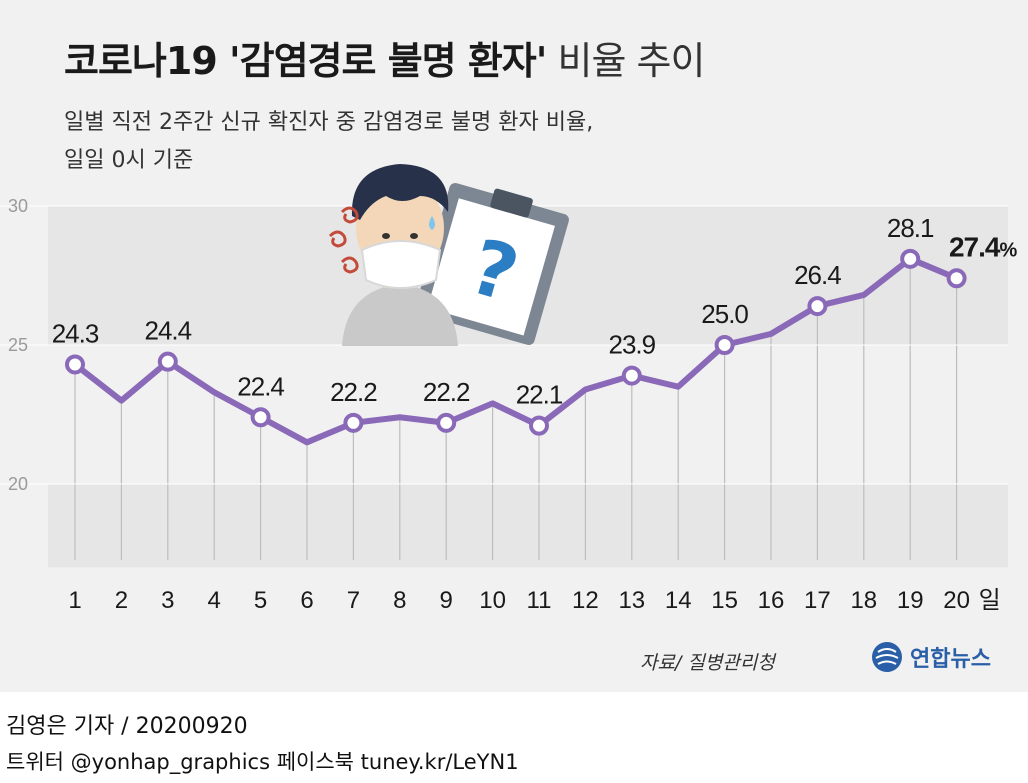 The height and width of the screenshot is (783, 1028). What do you see at coordinates (306, 600) in the screenshot?
I see `x-tick-label: 6` at bounding box center [306, 600].